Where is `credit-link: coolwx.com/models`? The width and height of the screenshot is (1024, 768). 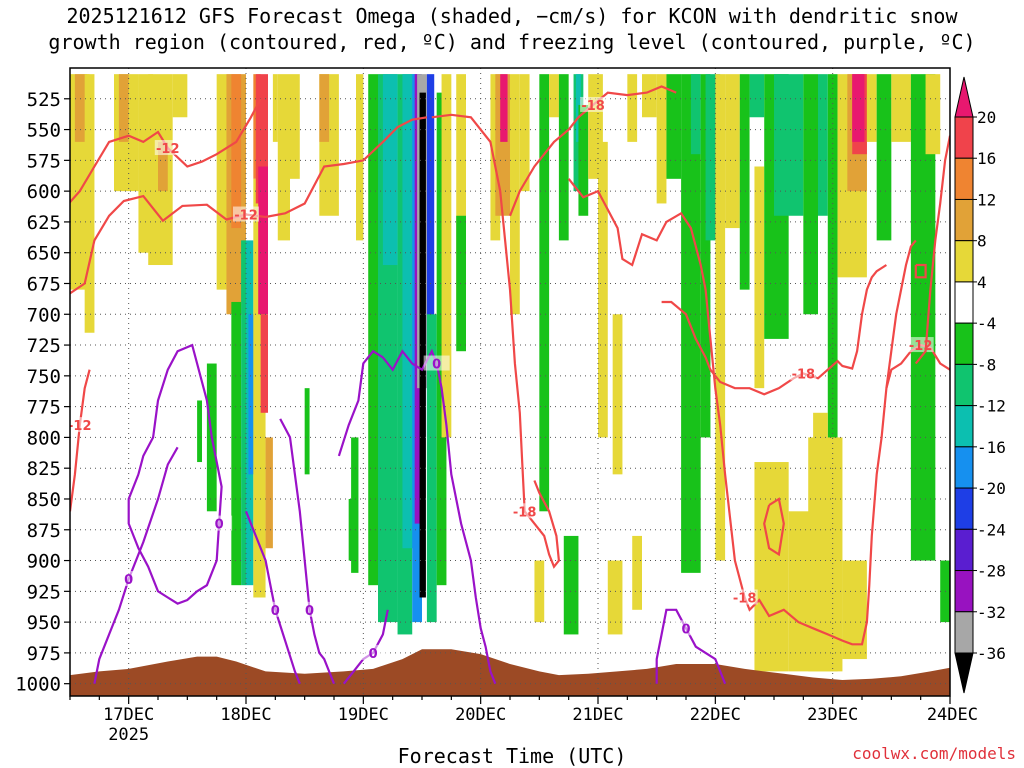
credit-link: coolwx.com/models is located at coordinates (934, 753).